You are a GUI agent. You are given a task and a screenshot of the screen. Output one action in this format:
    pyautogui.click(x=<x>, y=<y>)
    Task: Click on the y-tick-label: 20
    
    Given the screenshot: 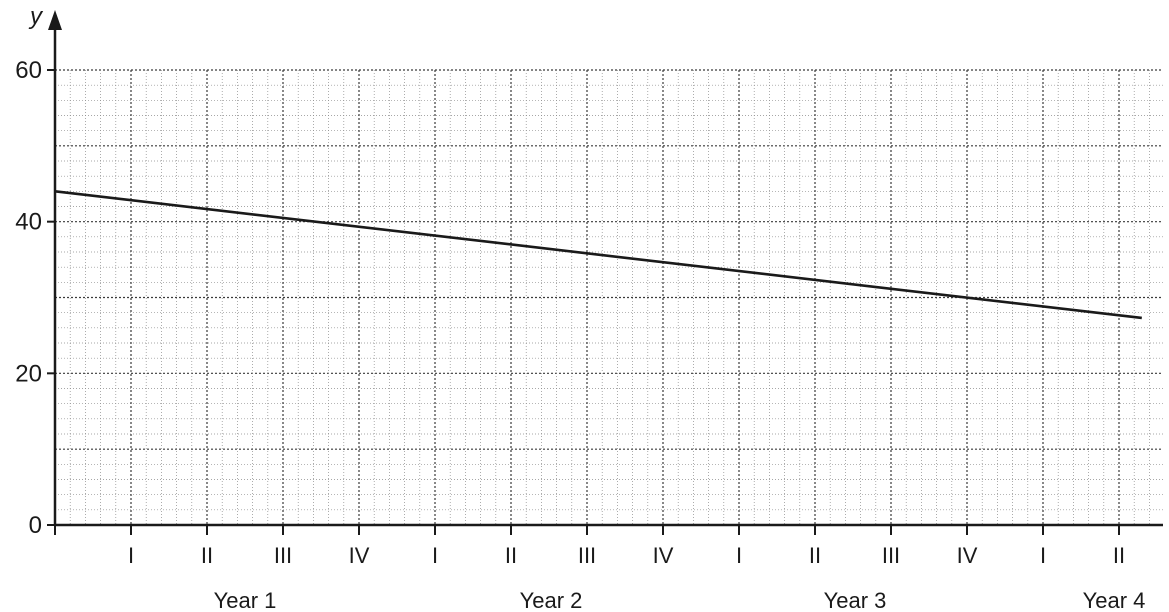 What is the action you would take?
    pyautogui.click(x=28, y=373)
    